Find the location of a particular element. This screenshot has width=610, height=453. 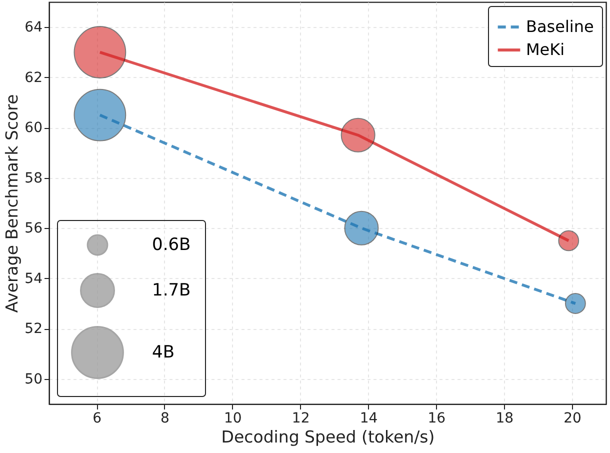

x-tick-label: 18 is located at coordinates (505, 418).